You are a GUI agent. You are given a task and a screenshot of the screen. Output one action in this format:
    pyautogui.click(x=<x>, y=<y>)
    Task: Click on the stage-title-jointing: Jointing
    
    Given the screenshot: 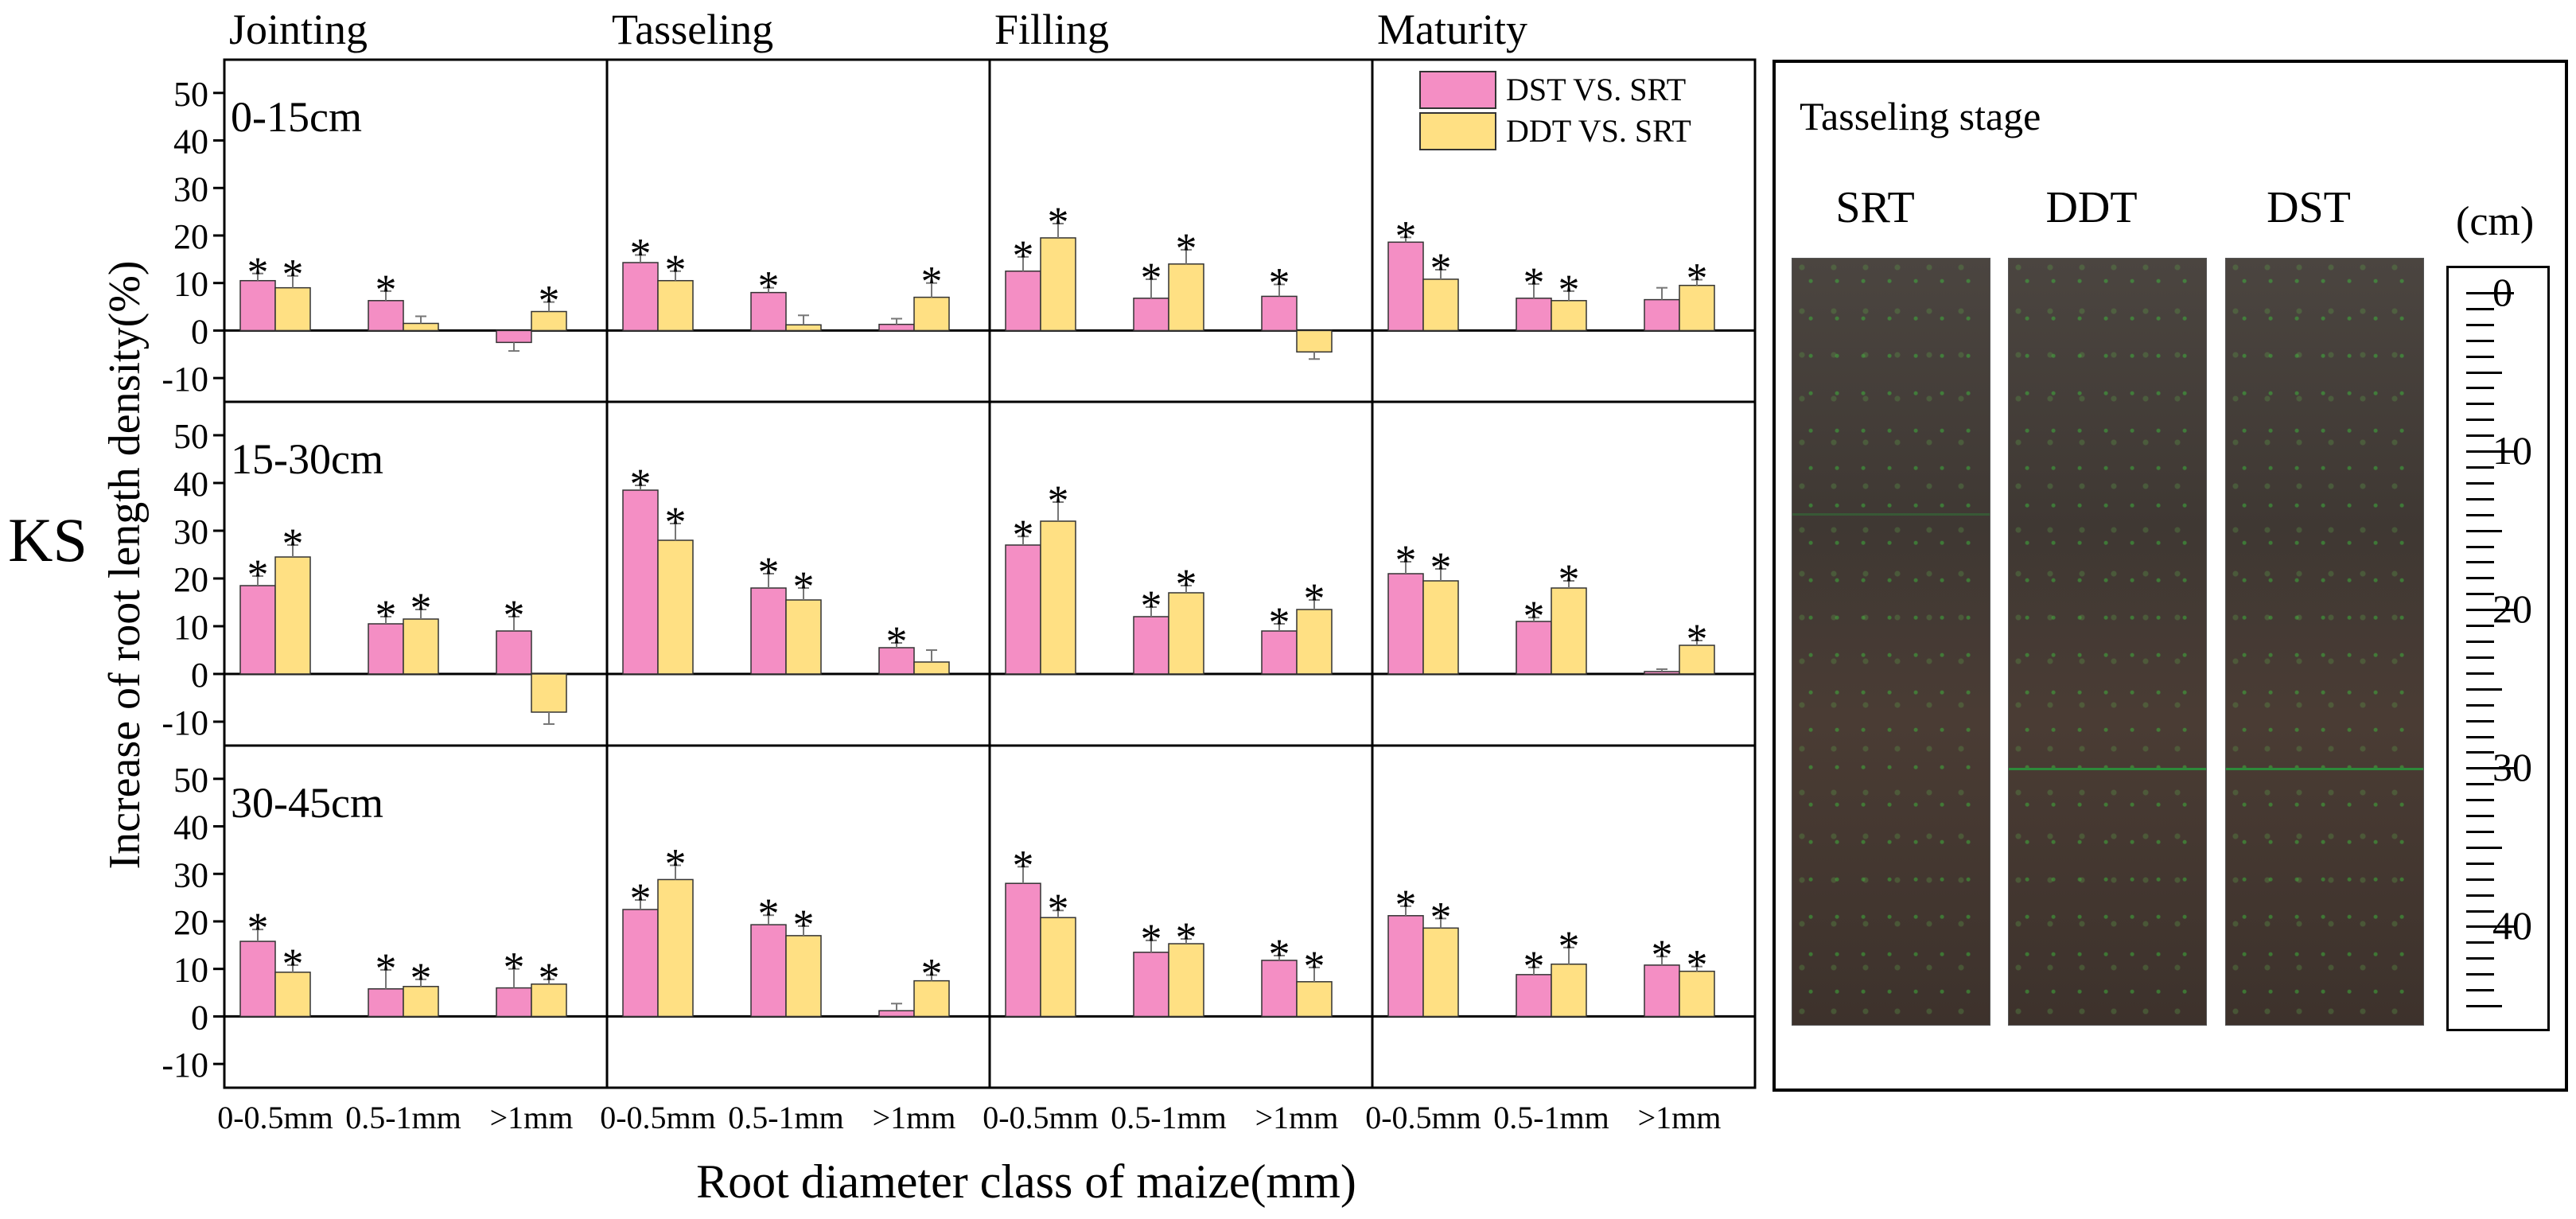 What is the action you would take?
    pyautogui.click(x=299, y=29)
    